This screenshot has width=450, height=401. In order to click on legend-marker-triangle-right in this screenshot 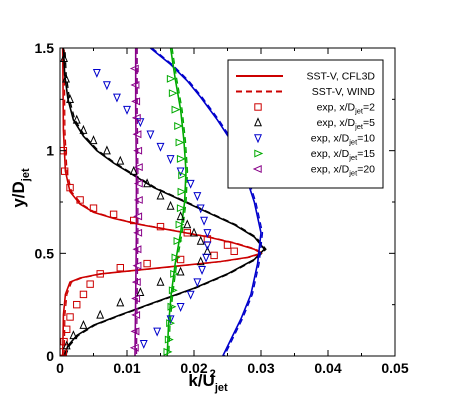, I will do `click(259, 153)`.